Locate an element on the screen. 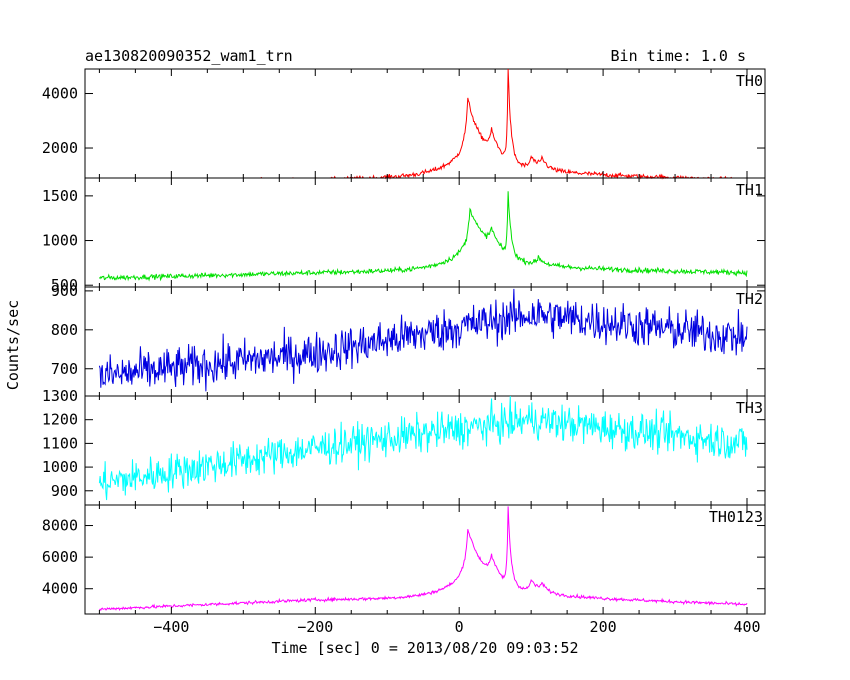 The width and height of the screenshot is (850, 680). y-tick-label: 1500 is located at coordinates (60, 196).